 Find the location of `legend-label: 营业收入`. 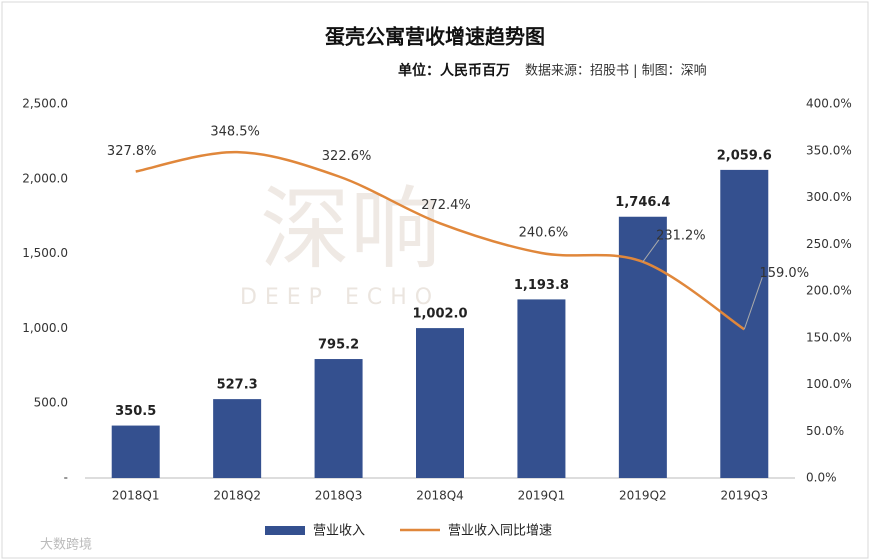

legend-label: 营业收入 is located at coordinates (339, 531).